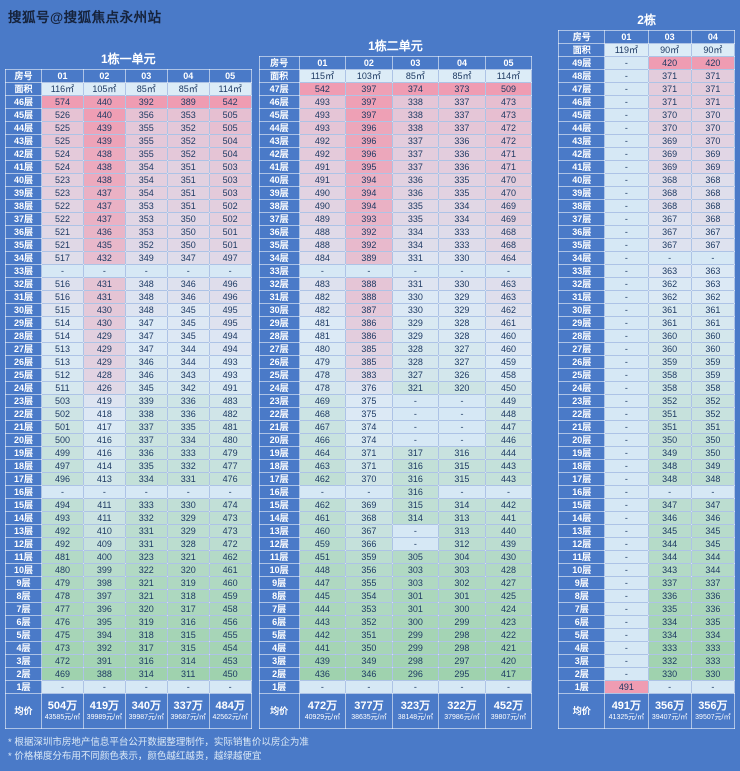  Describe the element at coordinates (230, 336) in the screenshot. I see `price-cell: 494` at that location.